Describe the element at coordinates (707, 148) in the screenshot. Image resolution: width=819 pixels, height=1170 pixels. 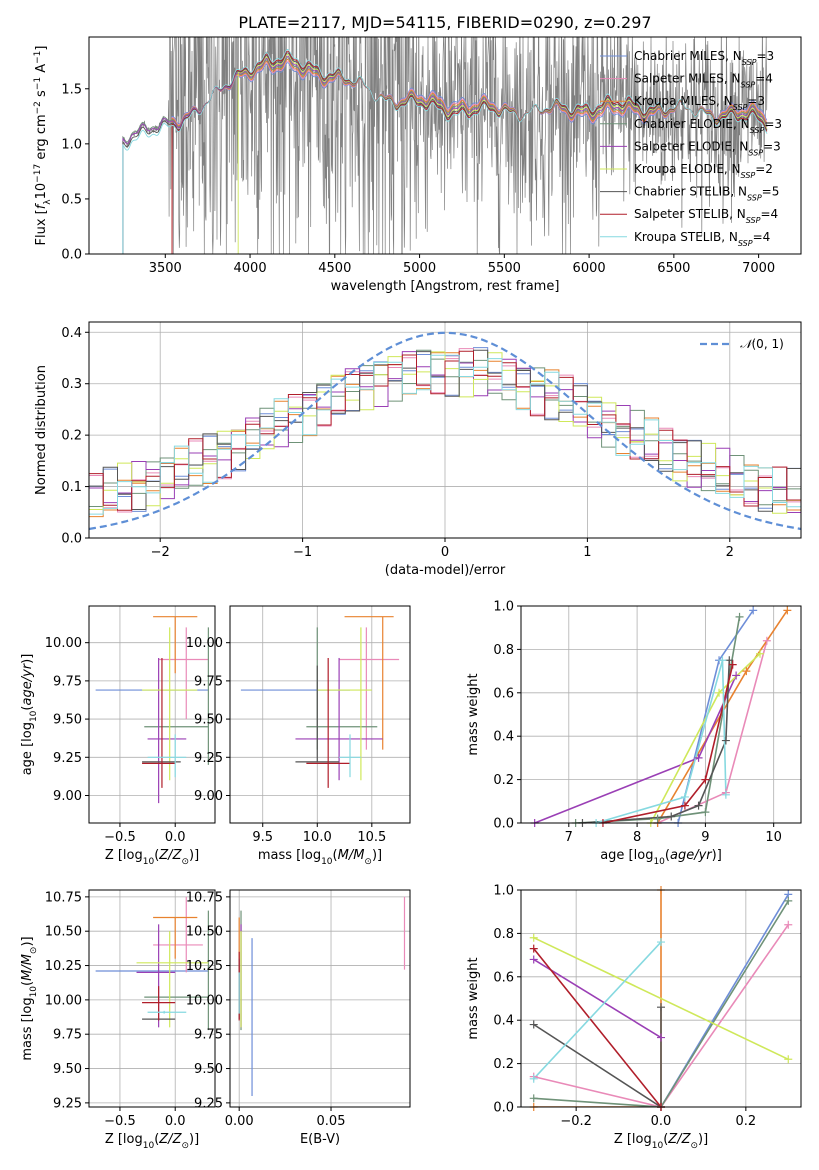
I see `legend-entry: Salpeter ELODIE, NSSP=3` at that location.